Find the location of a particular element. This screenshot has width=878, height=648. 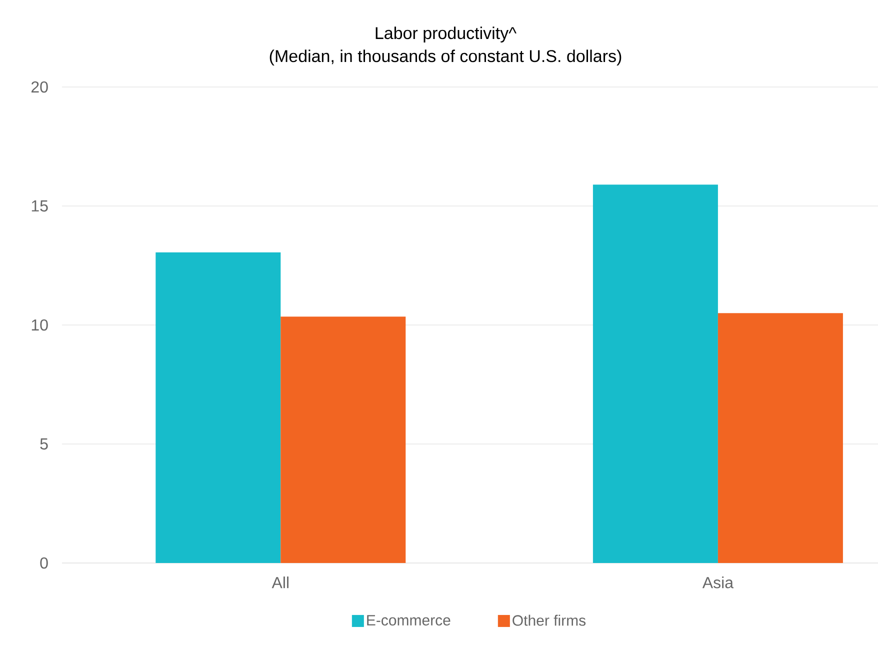

x-tick-label: All is located at coordinates (280, 582).